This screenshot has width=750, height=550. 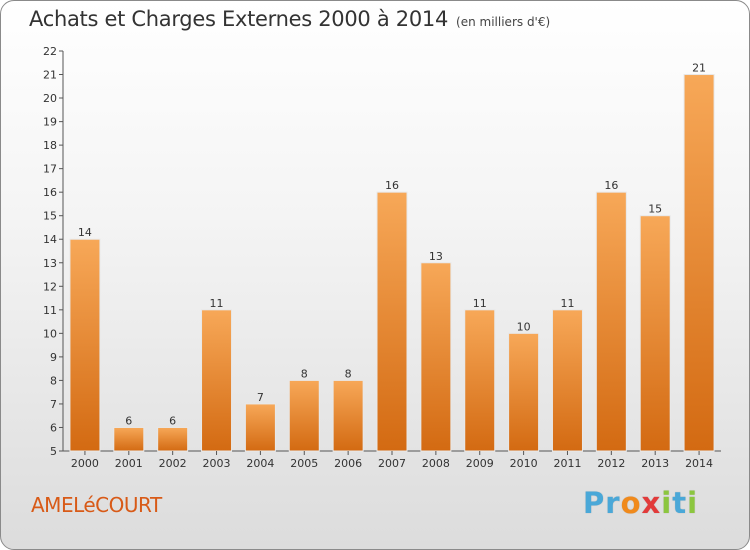 What do you see at coordinates (50, 122) in the screenshot?
I see `y-tick-label: 19` at bounding box center [50, 122].